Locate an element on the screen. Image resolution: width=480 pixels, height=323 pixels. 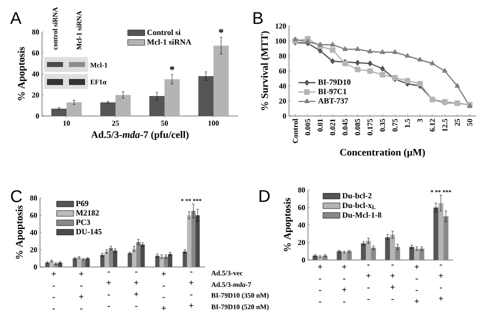
chart-title: C is located at coordinates (16, 196).